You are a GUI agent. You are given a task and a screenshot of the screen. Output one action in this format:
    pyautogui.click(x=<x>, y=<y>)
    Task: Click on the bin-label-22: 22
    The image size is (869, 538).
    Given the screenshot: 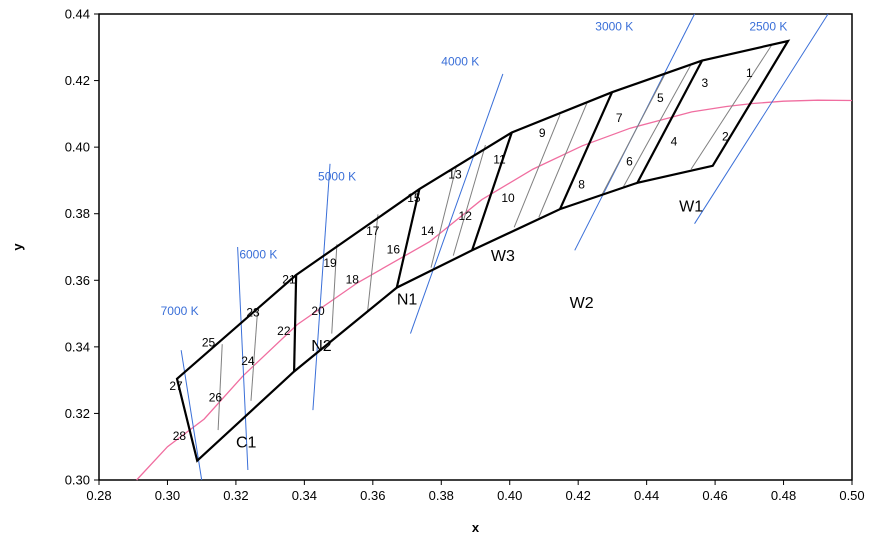 What is the action you would take?
    pyautogui.click(x=284, y=331)
    